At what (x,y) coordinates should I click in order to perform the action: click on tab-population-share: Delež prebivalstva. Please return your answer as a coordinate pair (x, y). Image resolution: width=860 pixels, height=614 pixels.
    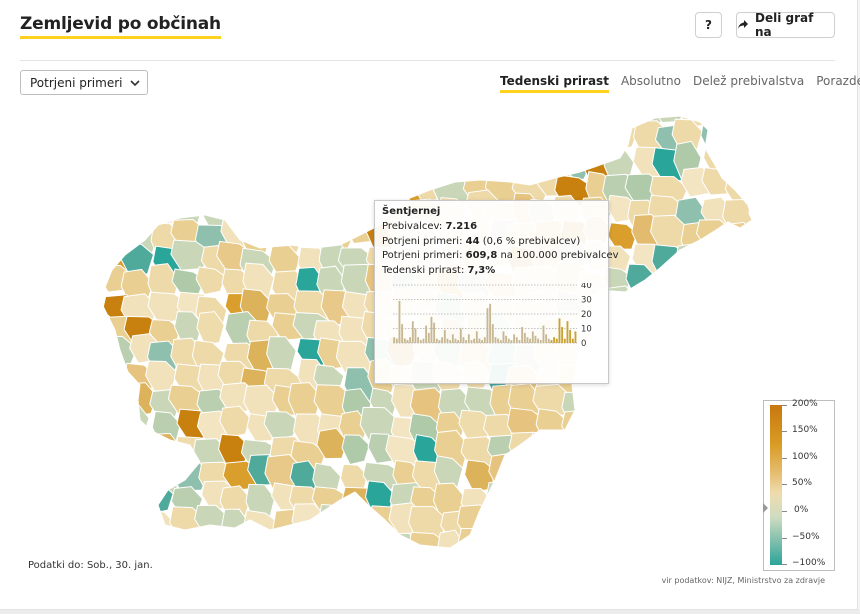
    Looking at the image, I should click on (748, 81).